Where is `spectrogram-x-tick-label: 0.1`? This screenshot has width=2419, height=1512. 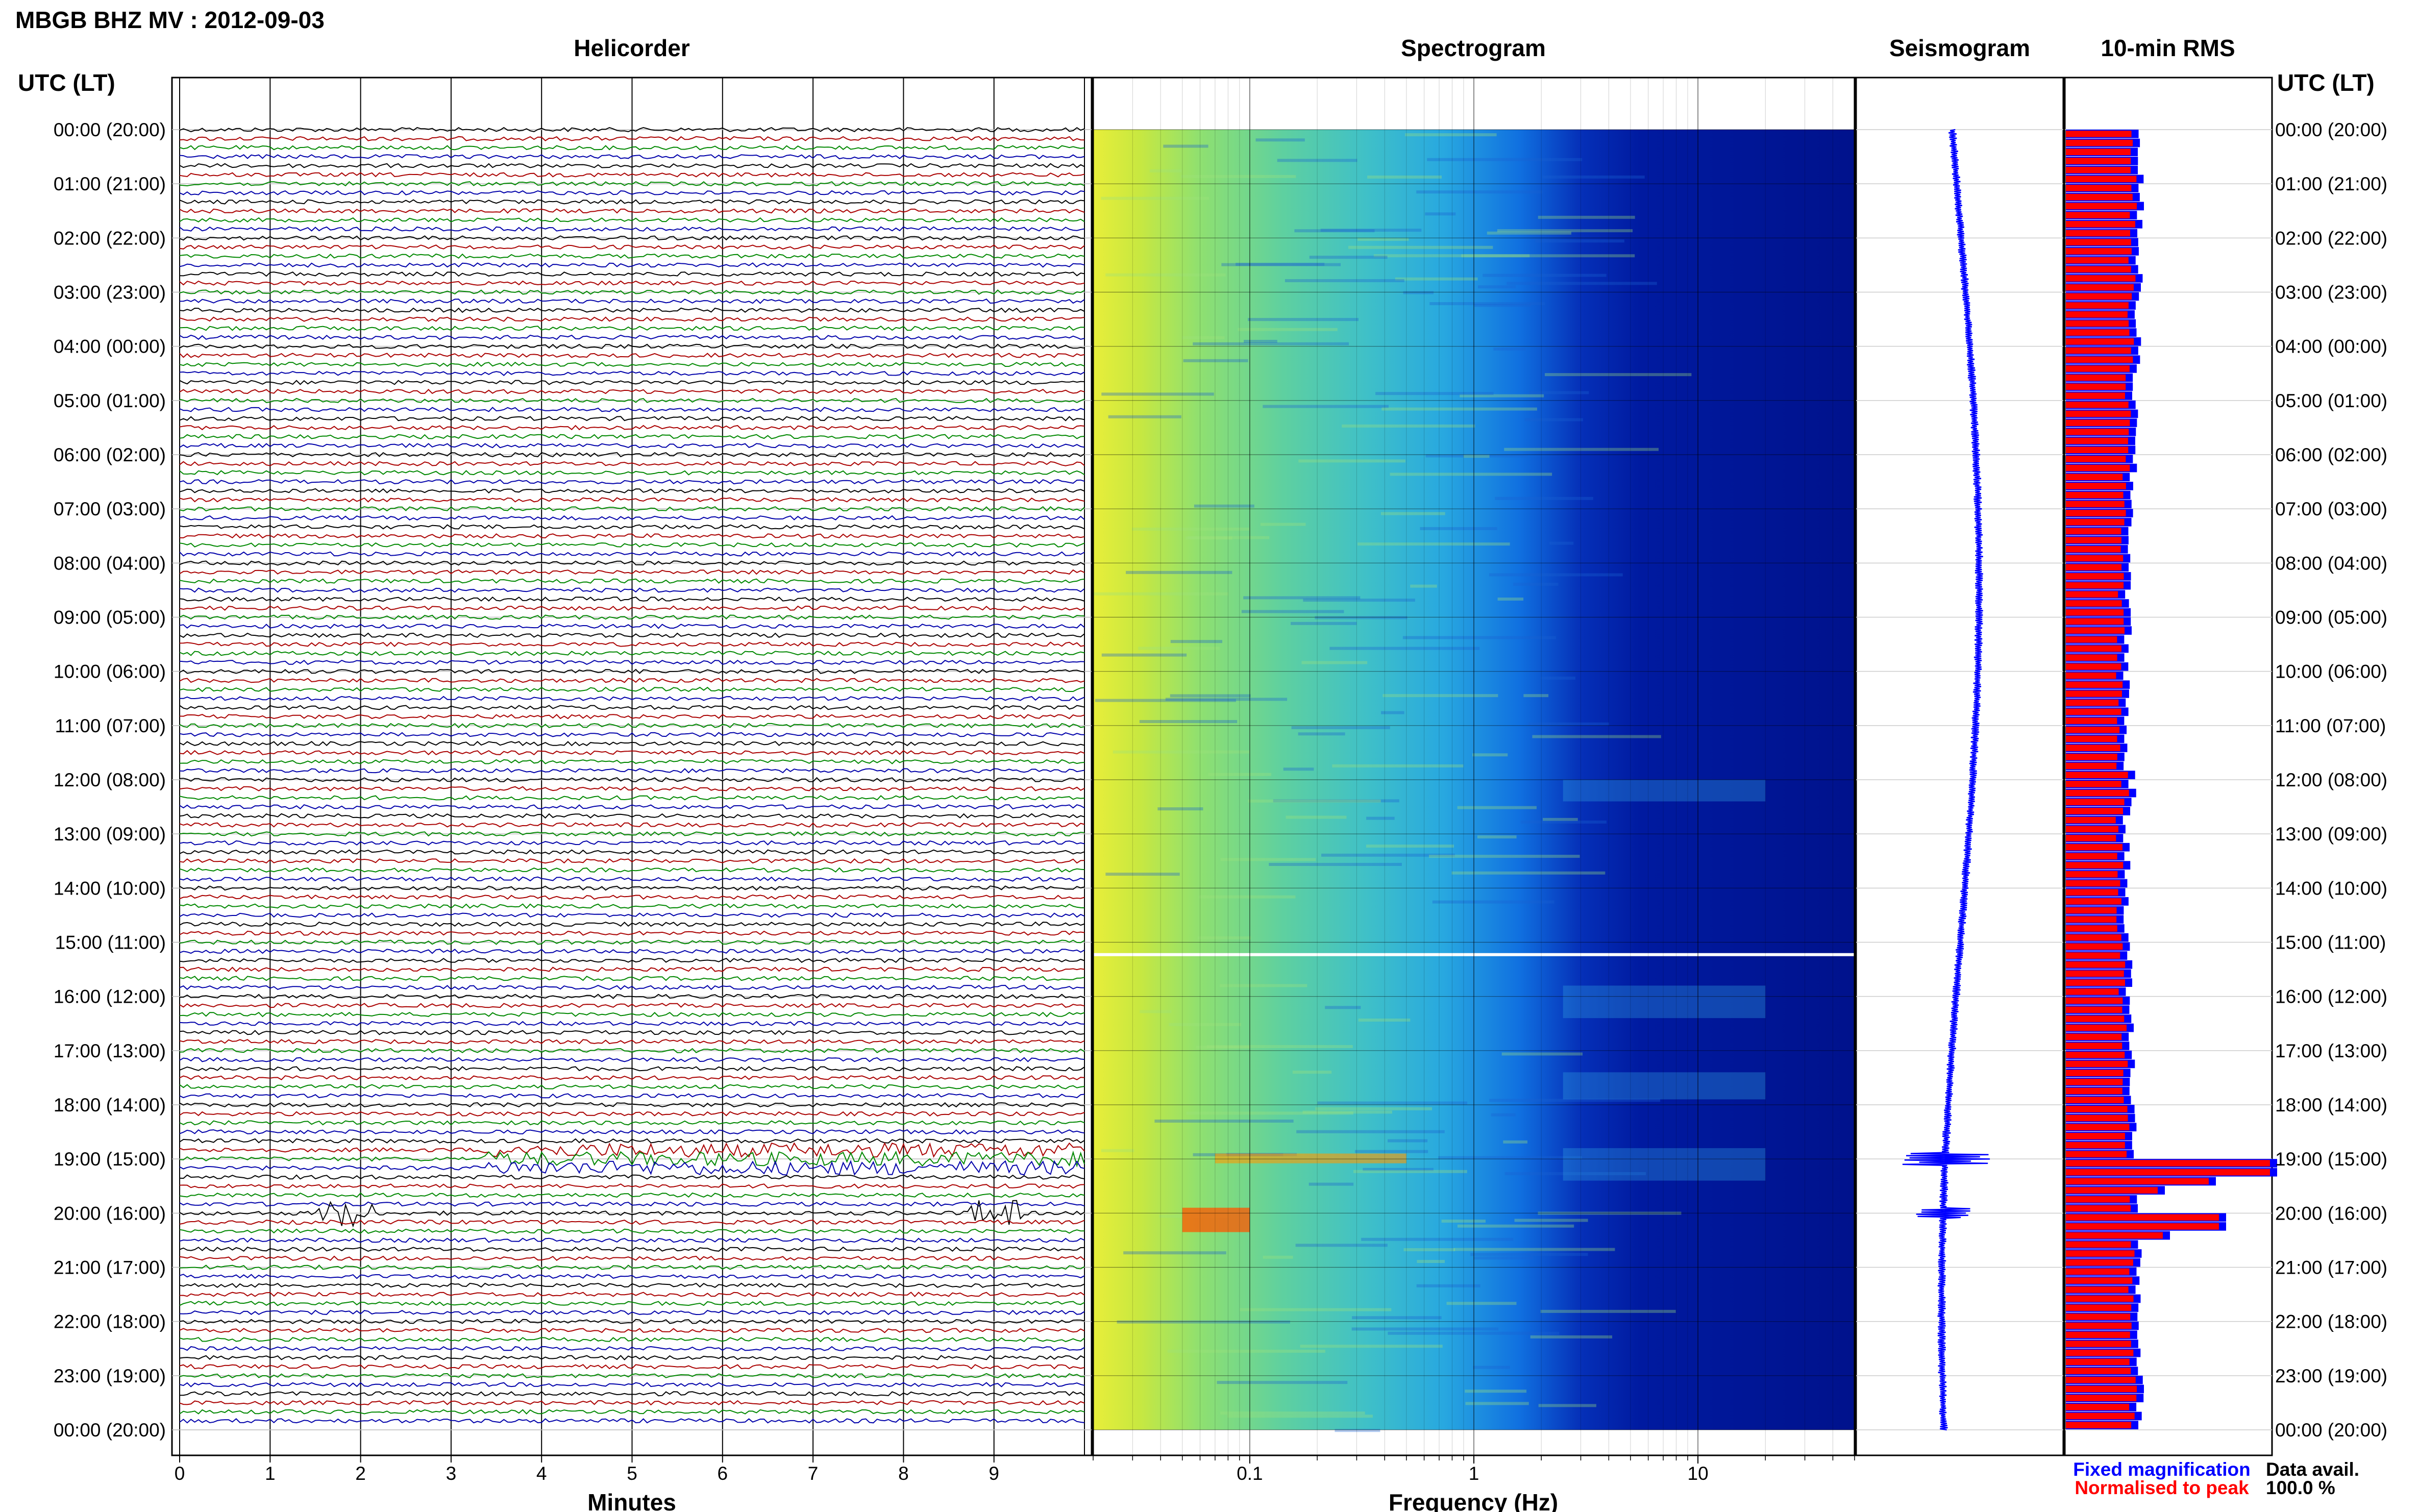 spectrogram-x-tick-label: 0.1 is located at coordinates (1250, 1473).